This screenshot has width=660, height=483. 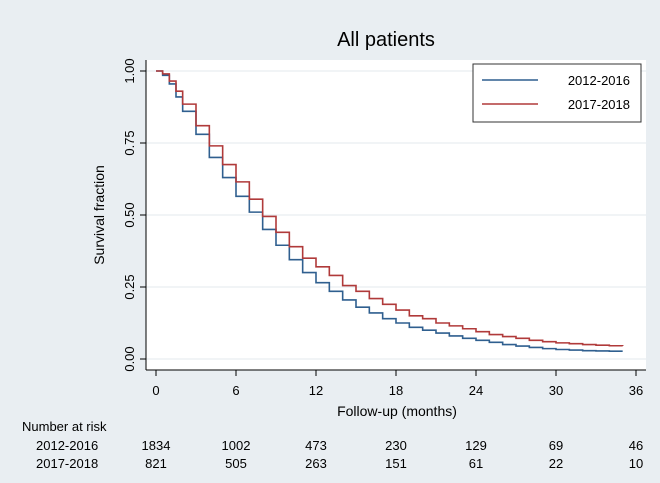 I want to click on risk-row-label-2012-2016: 2012-2016, so click(x=67, y=445).